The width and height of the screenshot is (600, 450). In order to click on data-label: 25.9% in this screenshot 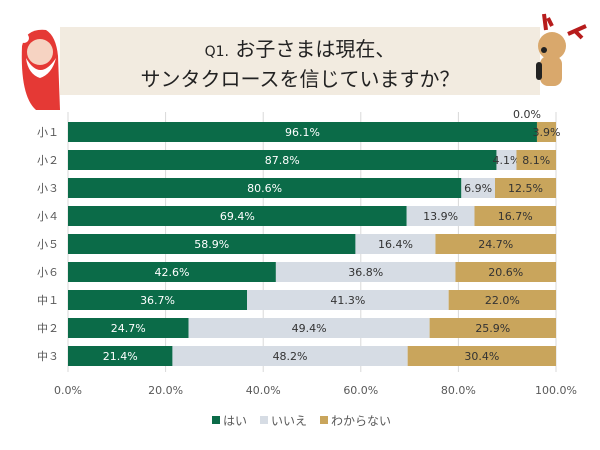, I will do `click(492, 328)`.